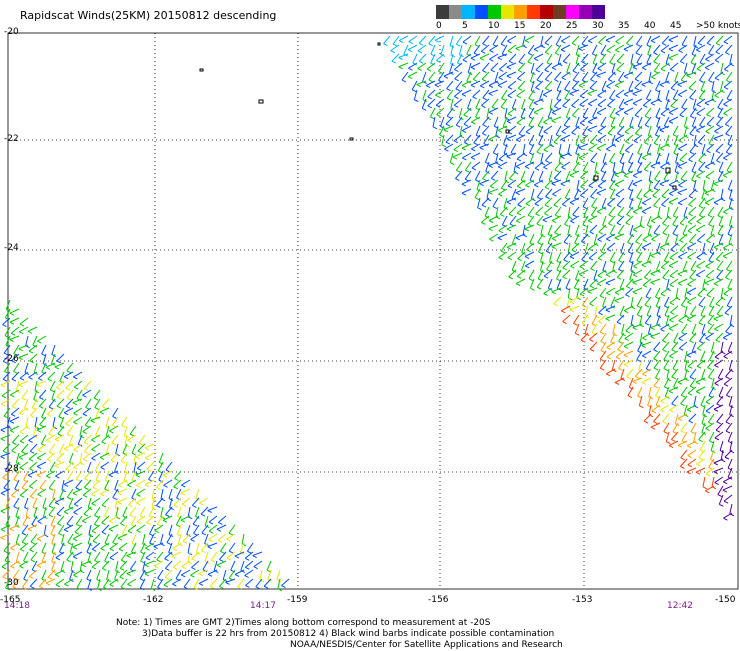 The width and height of the screenshot is (740, 651). I want to click on lat-label-30: -30, so click(11, 583).